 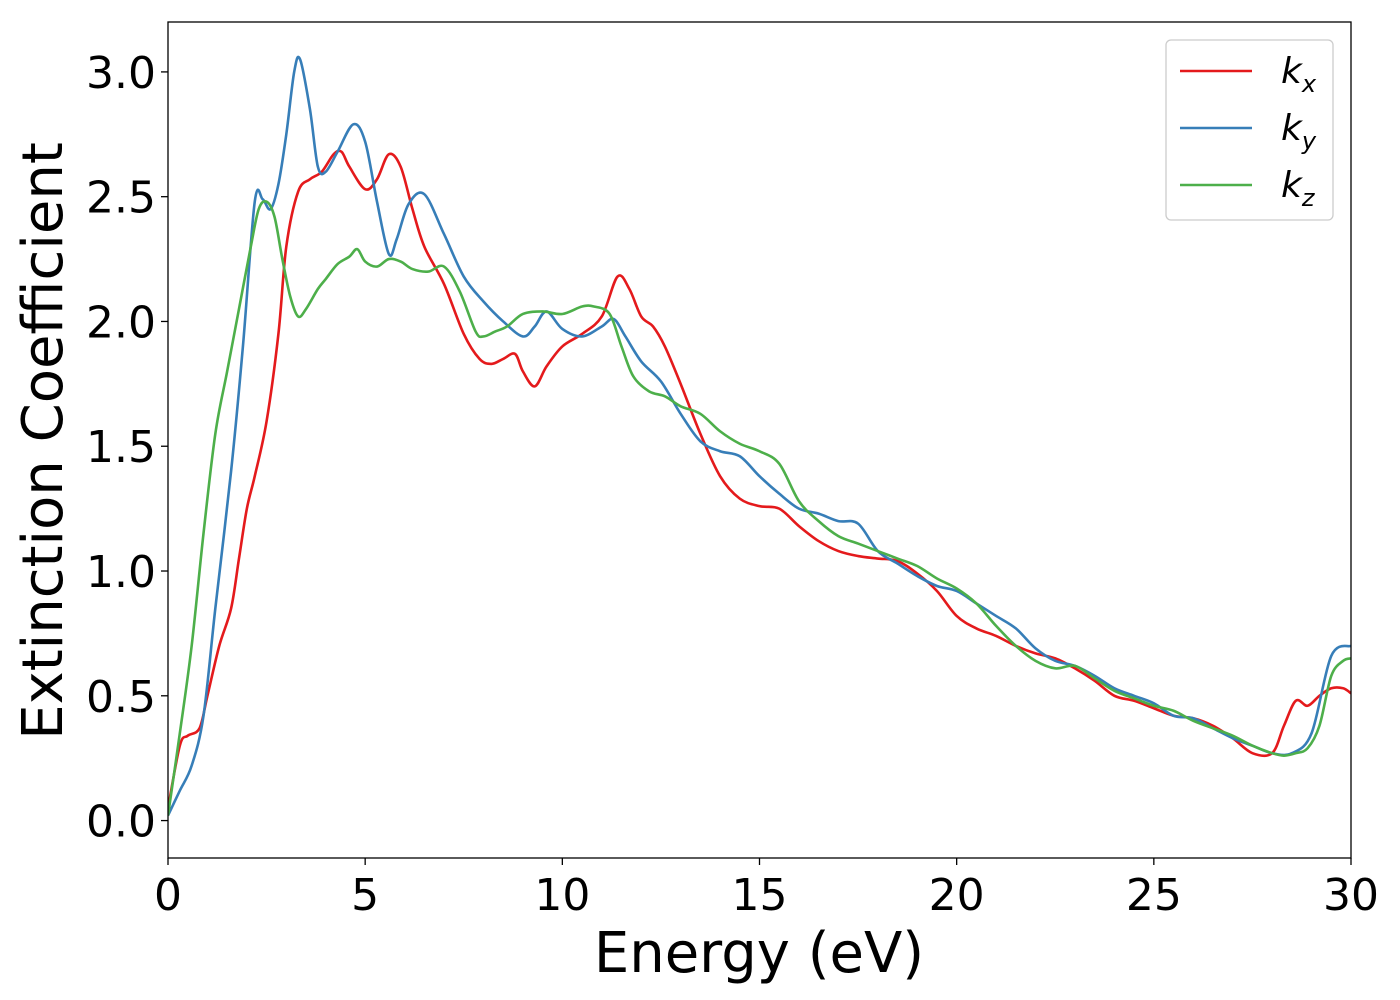 What do you see at coordinates (1249, 130) in the screenshot?
I see `legend-box` at bounding box center [1249, 130].